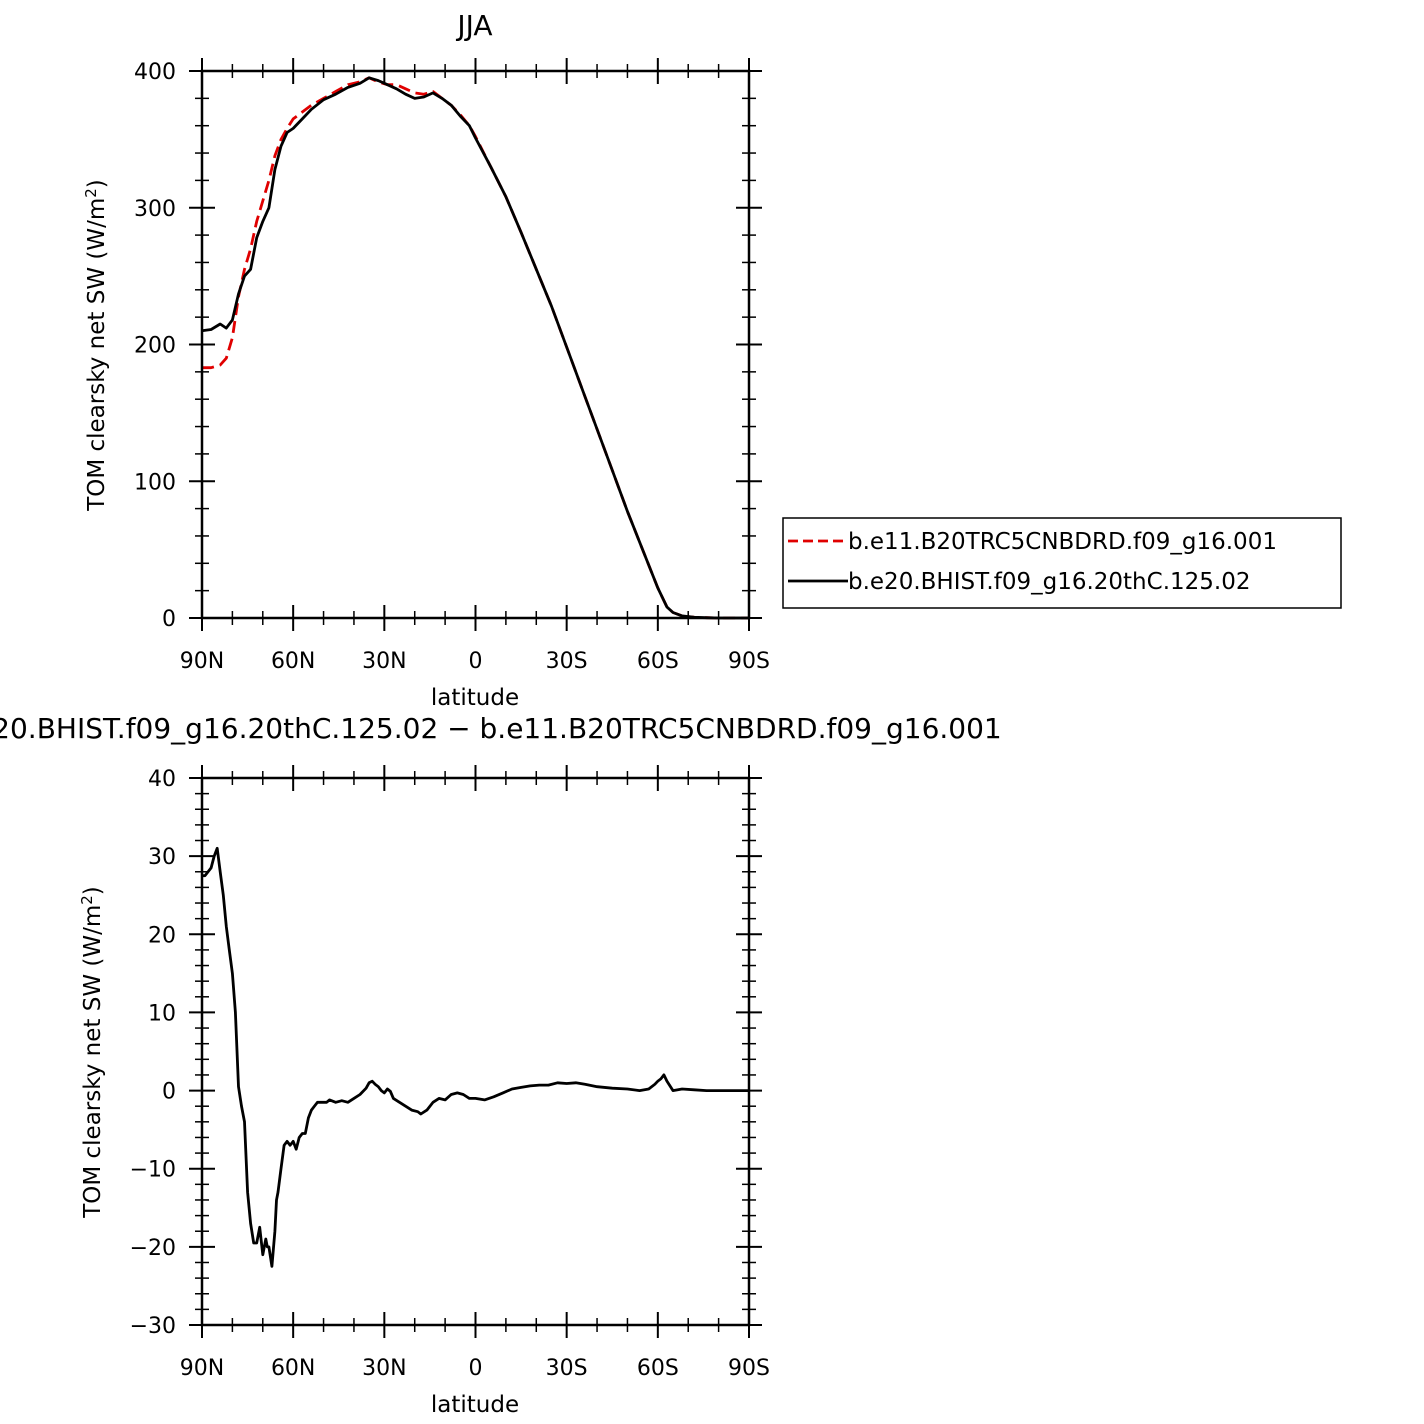 The width and height of the screenshot is (1424, 1424). I want to click on y-tick-label: 300, so click(155, 209).